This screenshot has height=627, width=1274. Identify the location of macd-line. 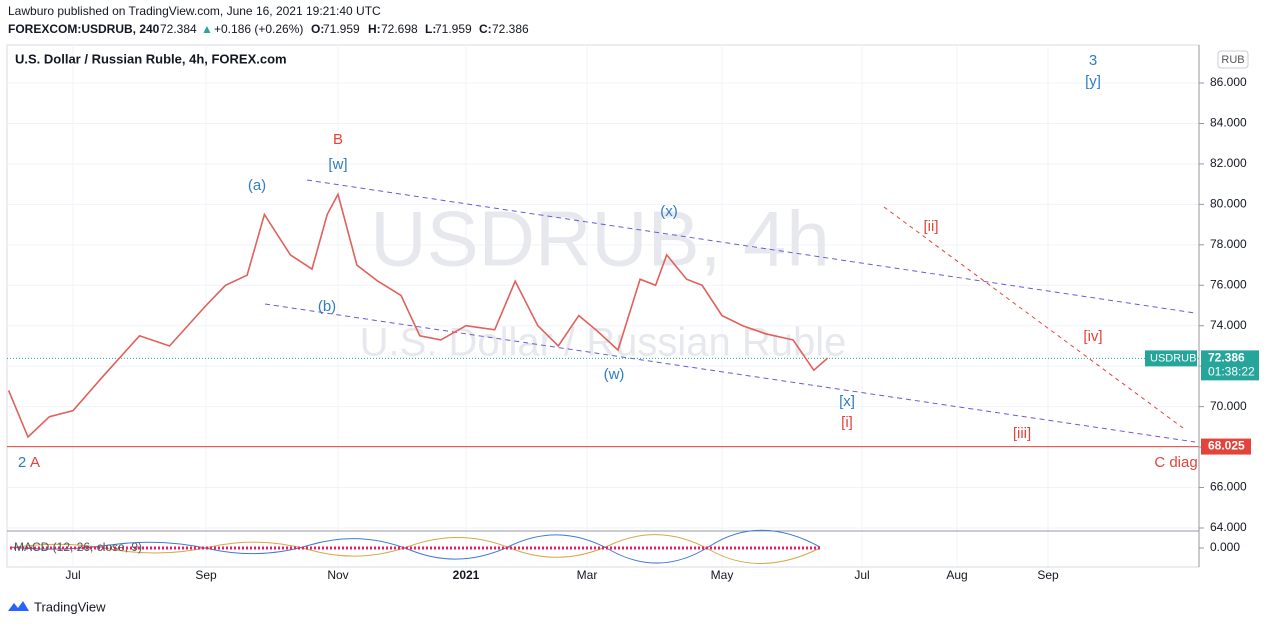
(415, 546).